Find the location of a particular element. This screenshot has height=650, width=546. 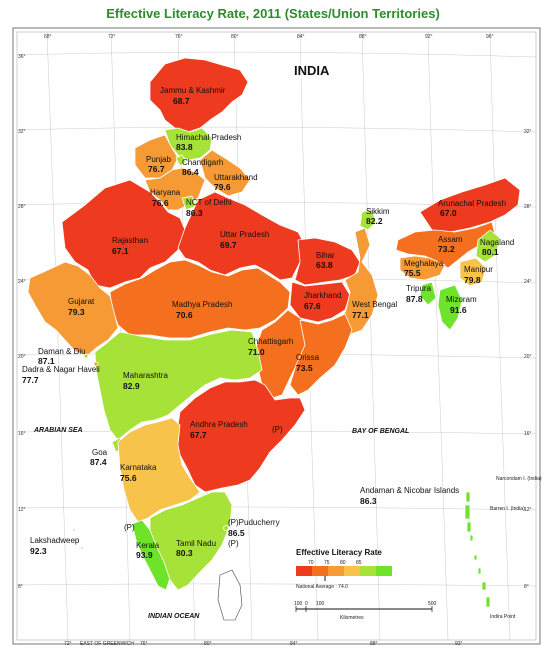

narcondam-label: Narcondam I. (India) is located at coordinates (519, 479).